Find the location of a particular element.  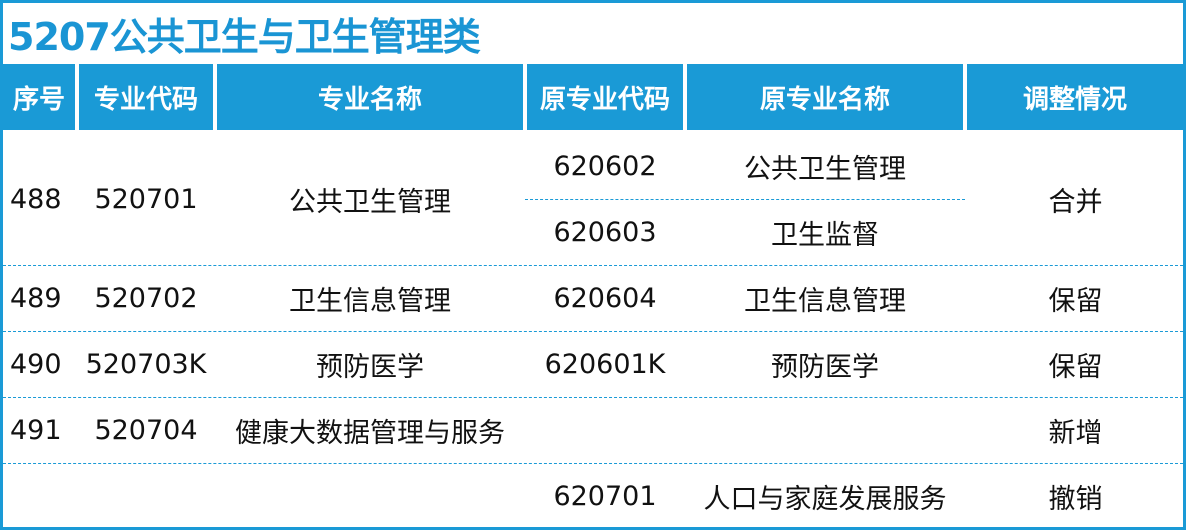

cell-seq: 490 is located at coordinates (36, 364).